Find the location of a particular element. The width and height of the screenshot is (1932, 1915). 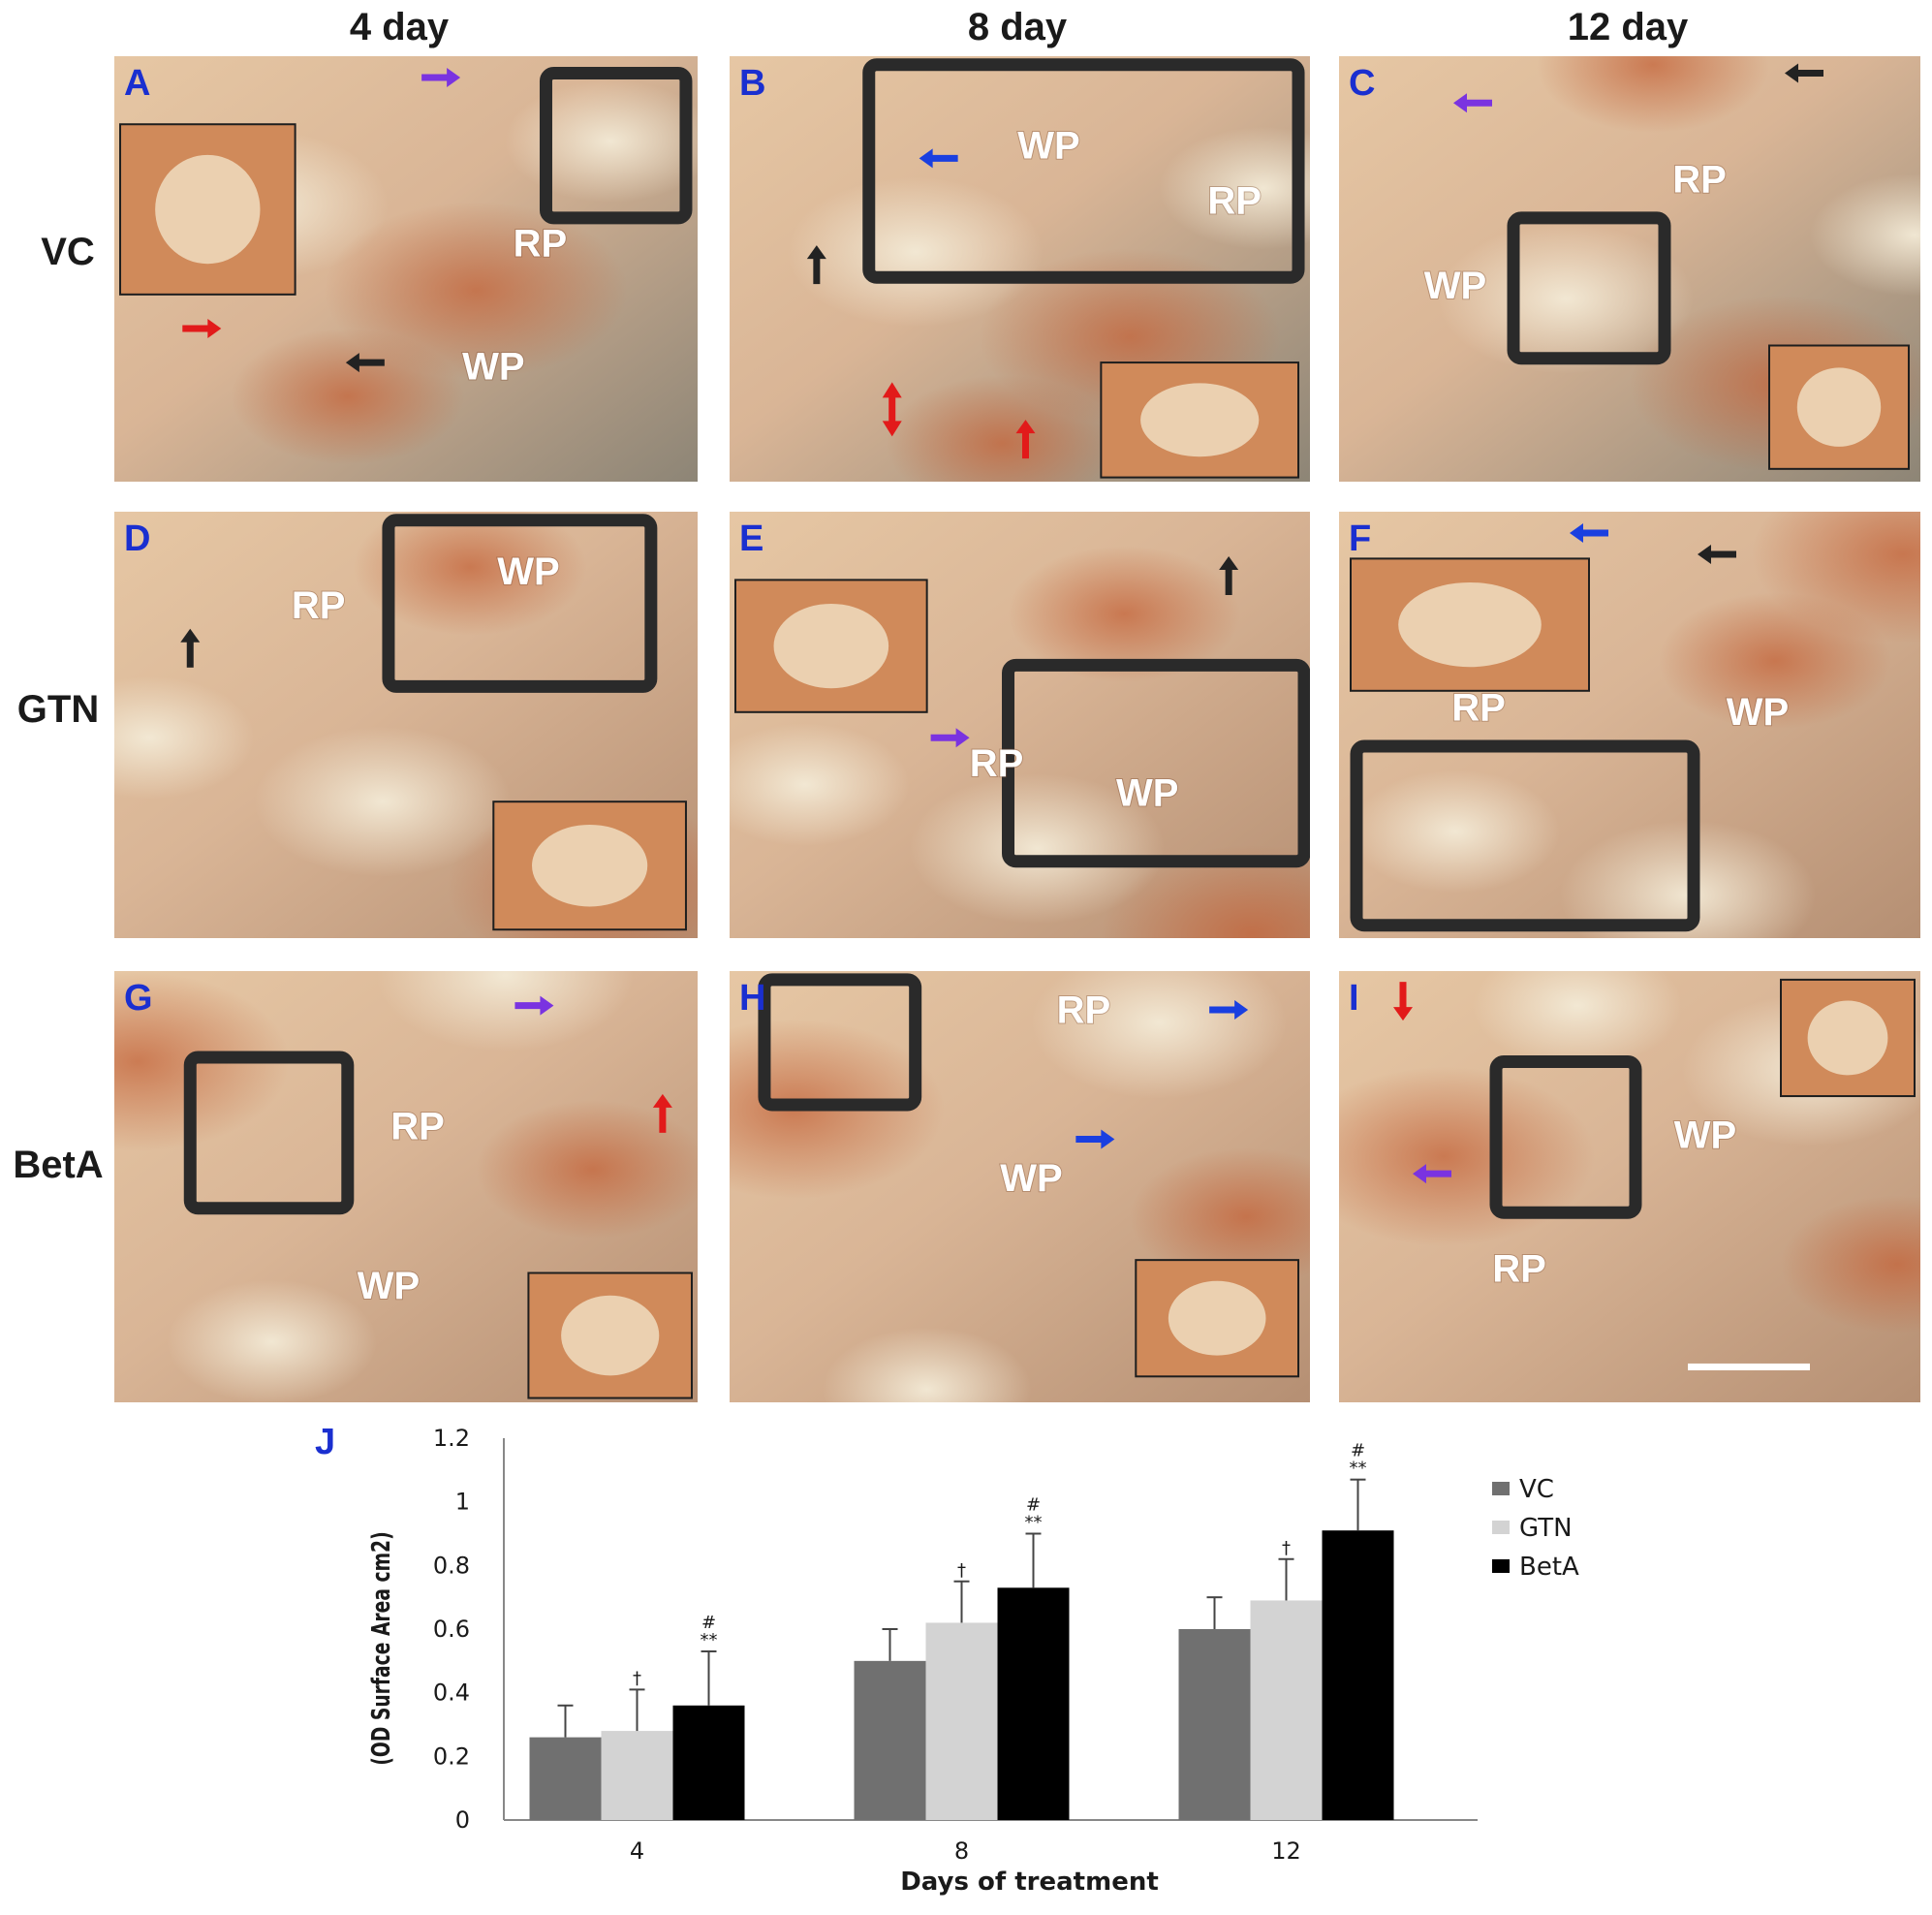

red-arrow-right-1-icon is located at coordinates (202, 328).